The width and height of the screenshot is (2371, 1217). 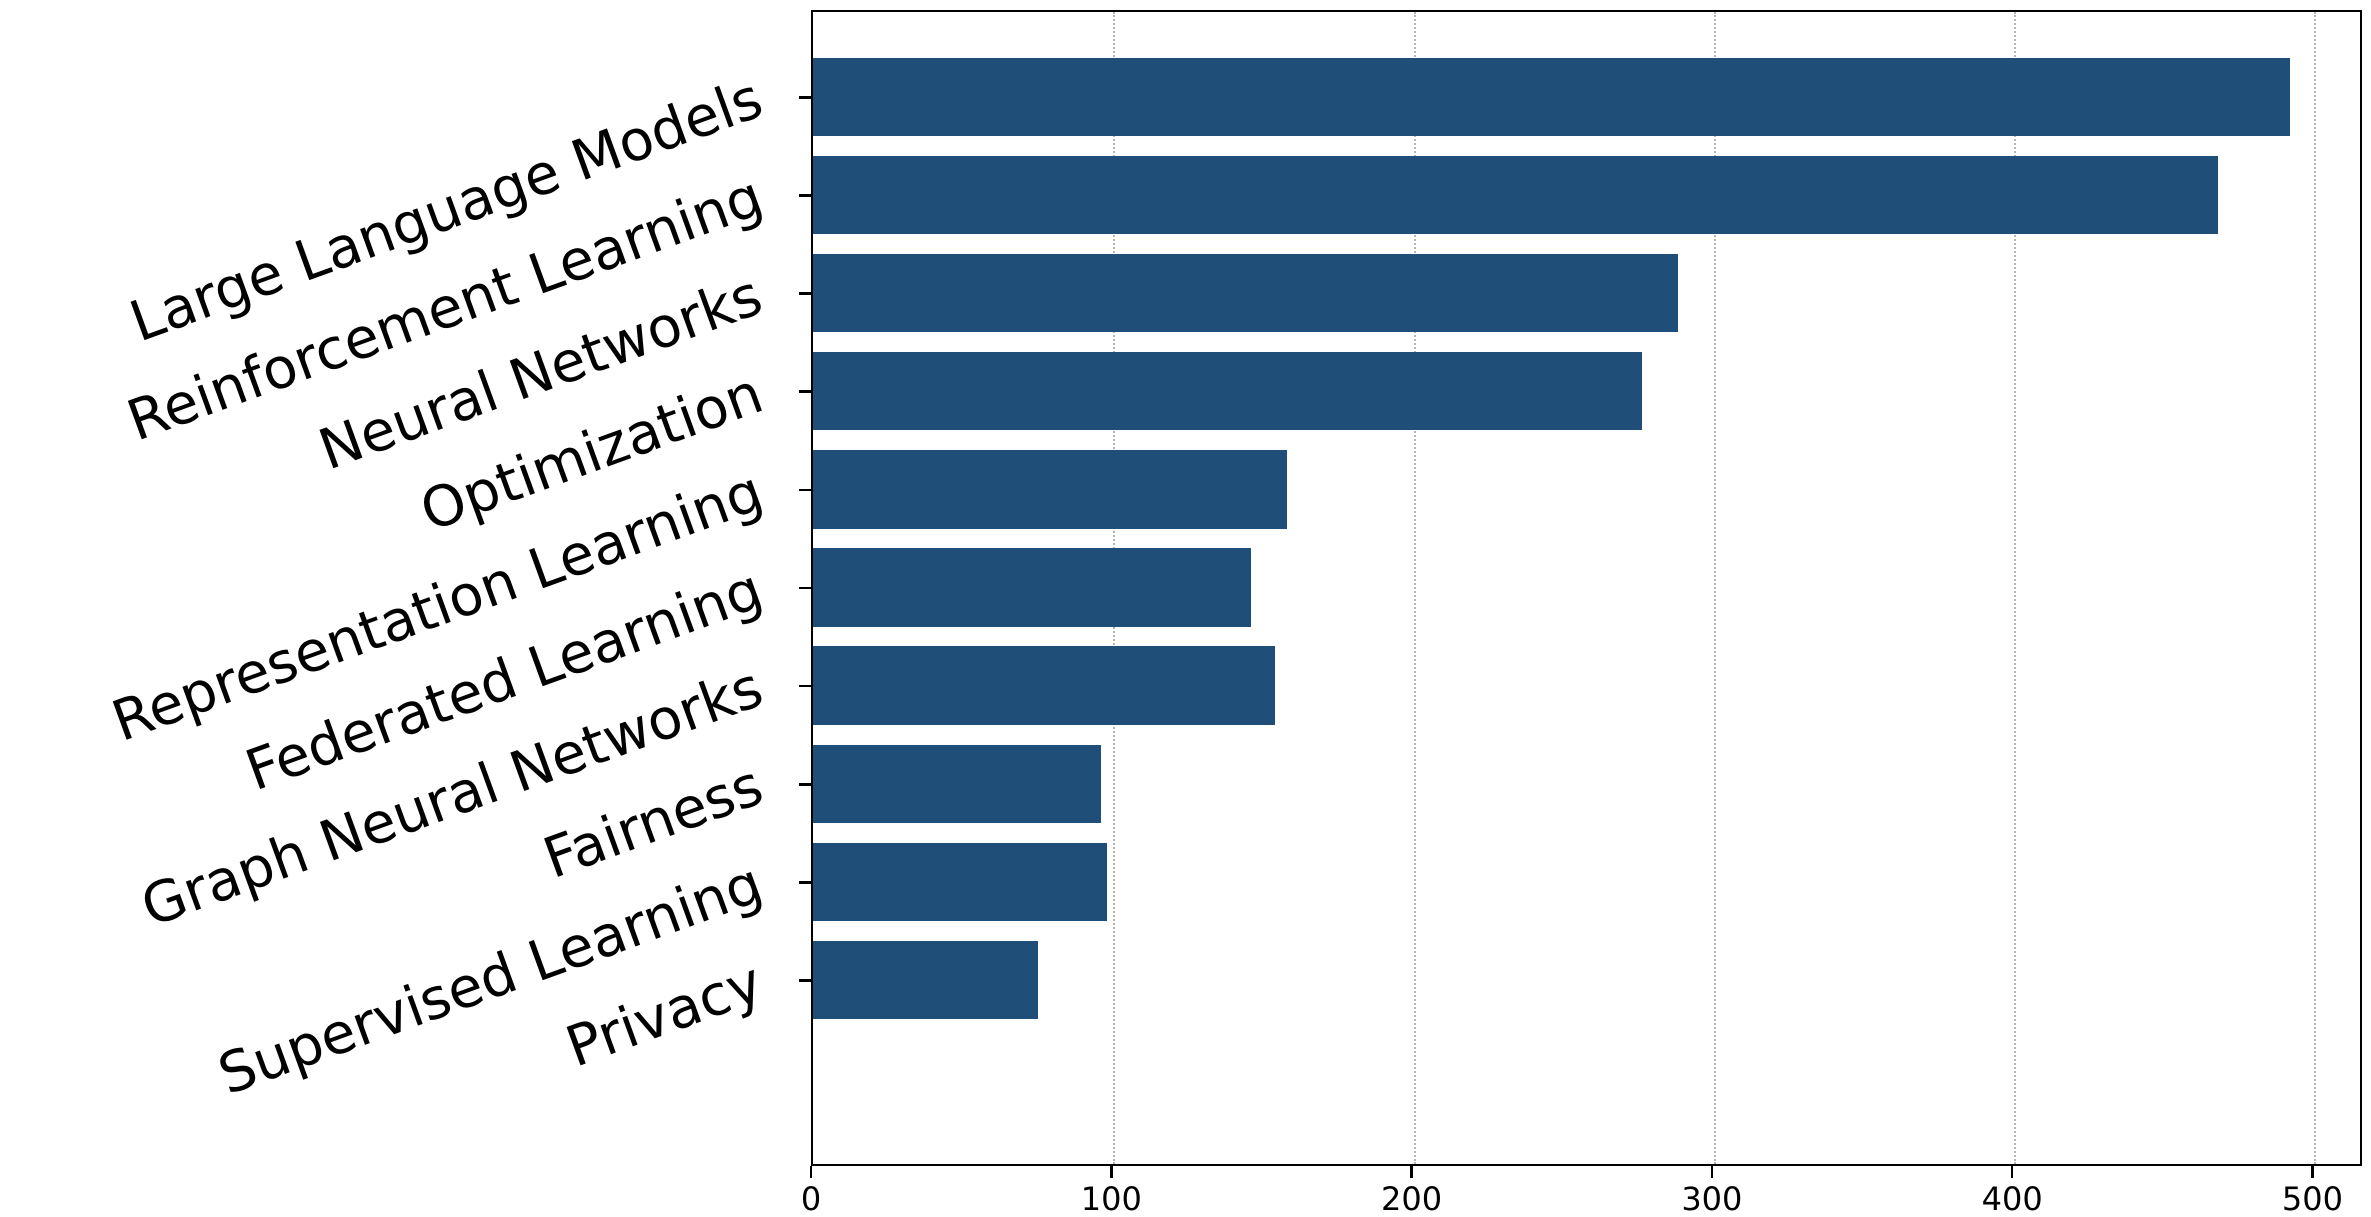 I want to click on bar-optimization, so click(x=1227, y=391).